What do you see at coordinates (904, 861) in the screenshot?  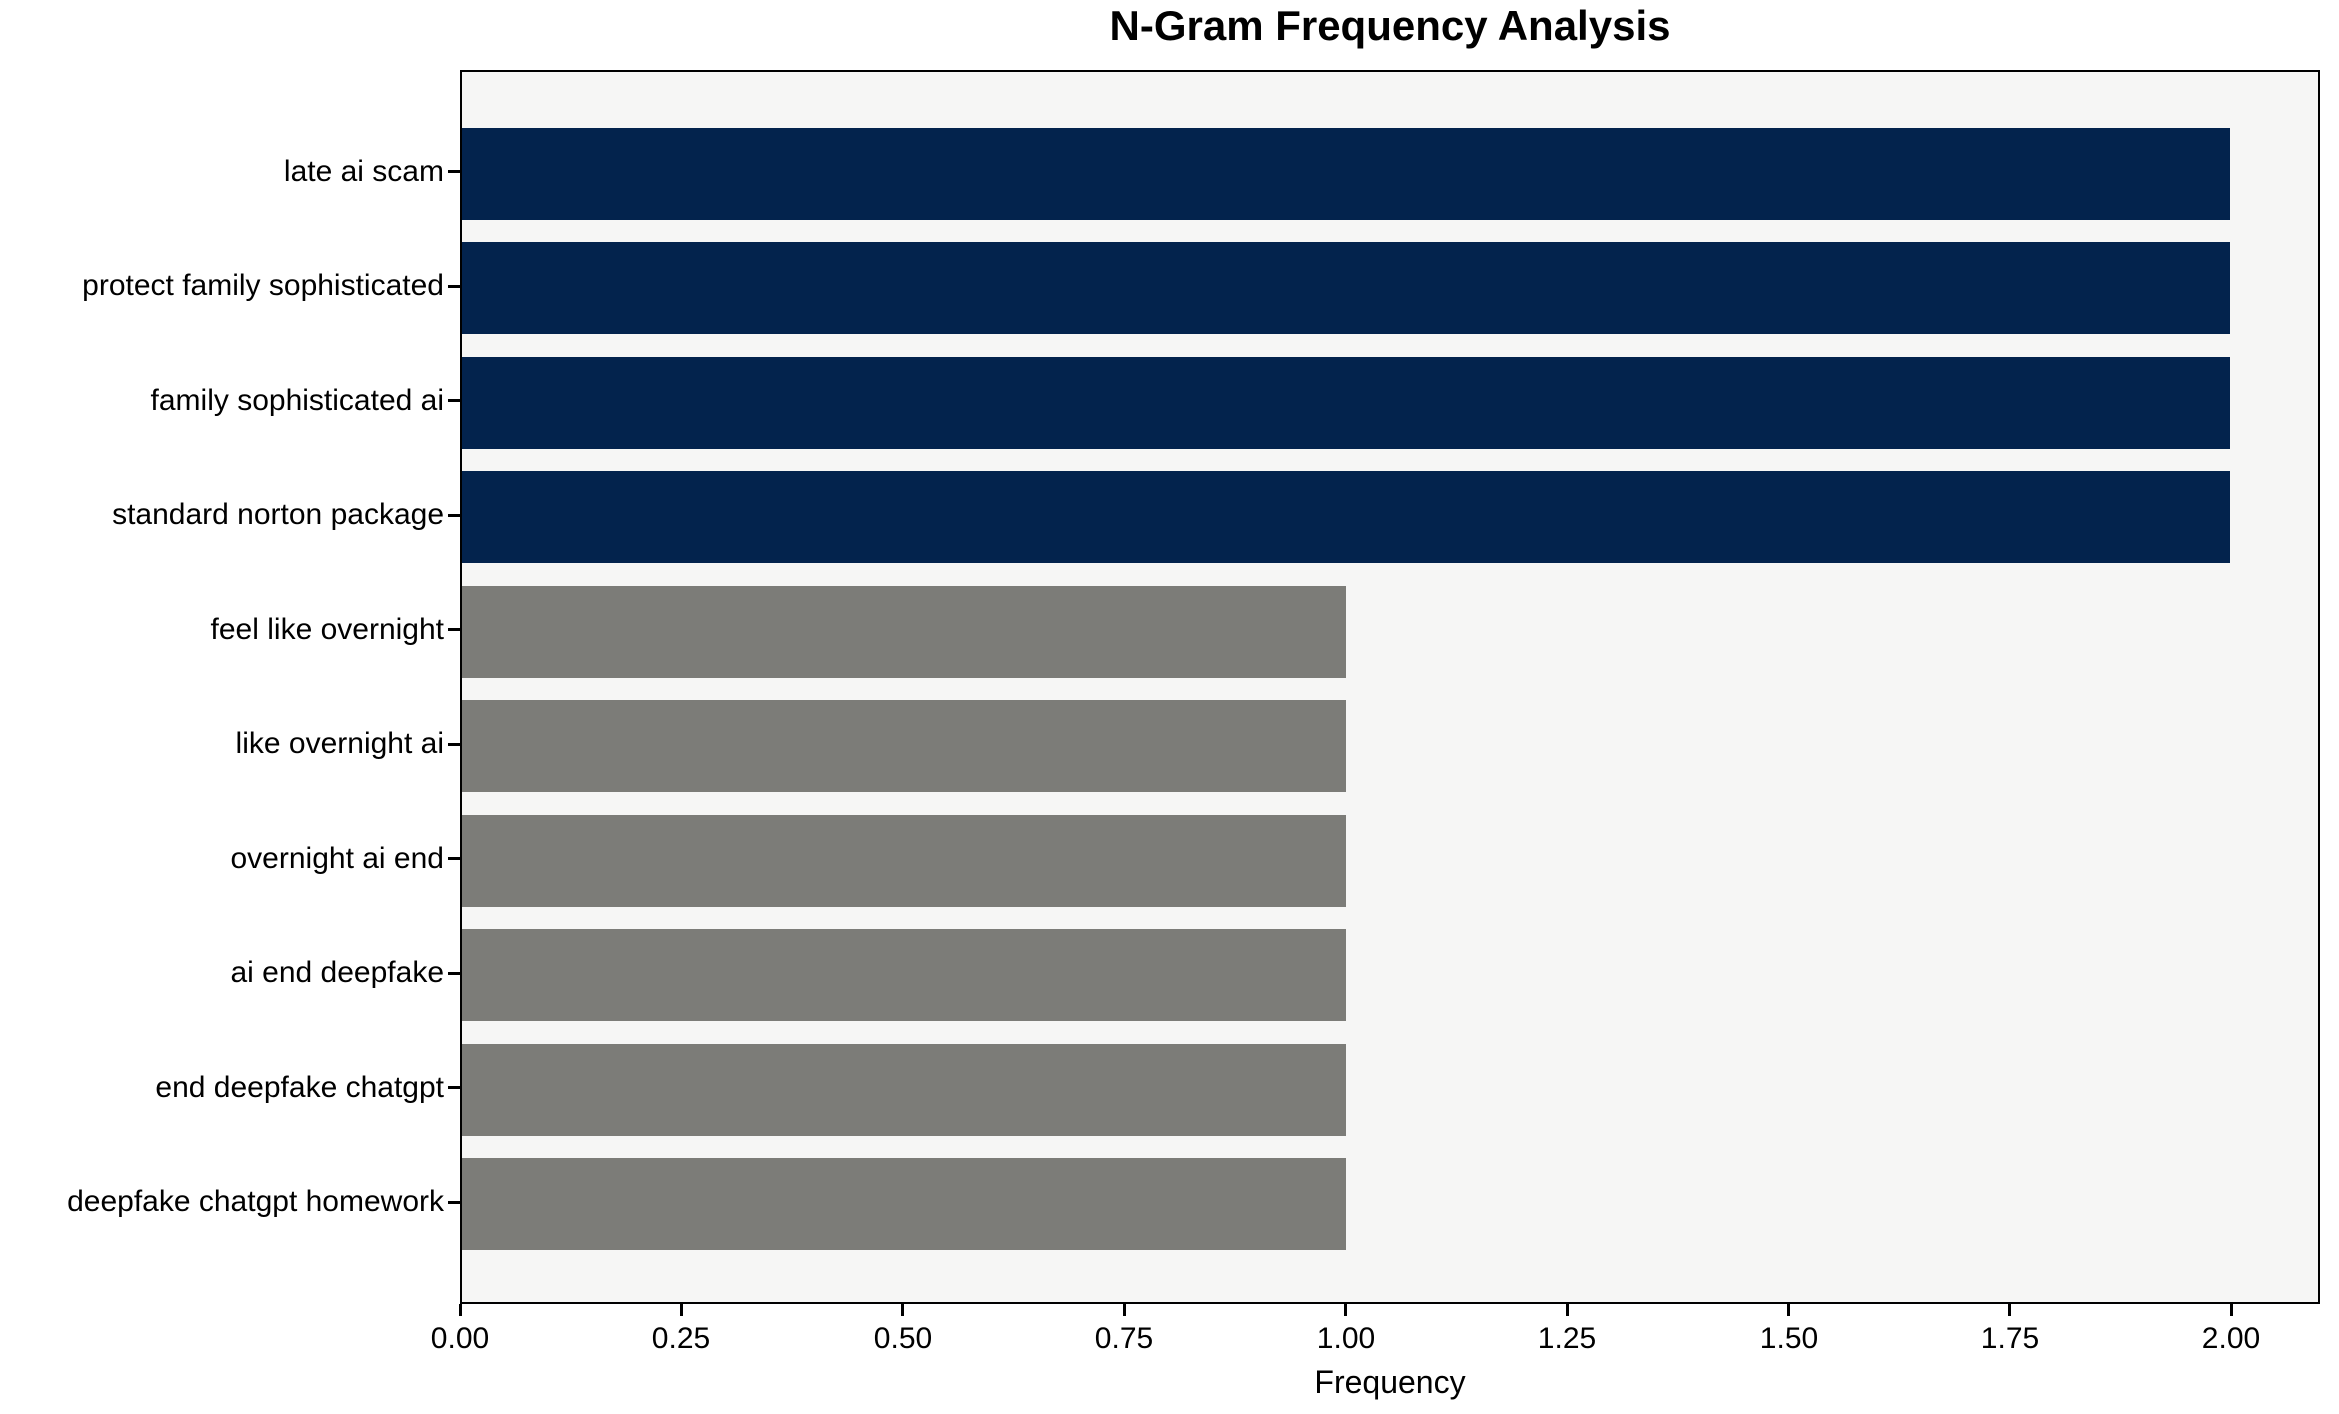 I see `bar-overnight-ai-end` at bounding box center [904, 861].